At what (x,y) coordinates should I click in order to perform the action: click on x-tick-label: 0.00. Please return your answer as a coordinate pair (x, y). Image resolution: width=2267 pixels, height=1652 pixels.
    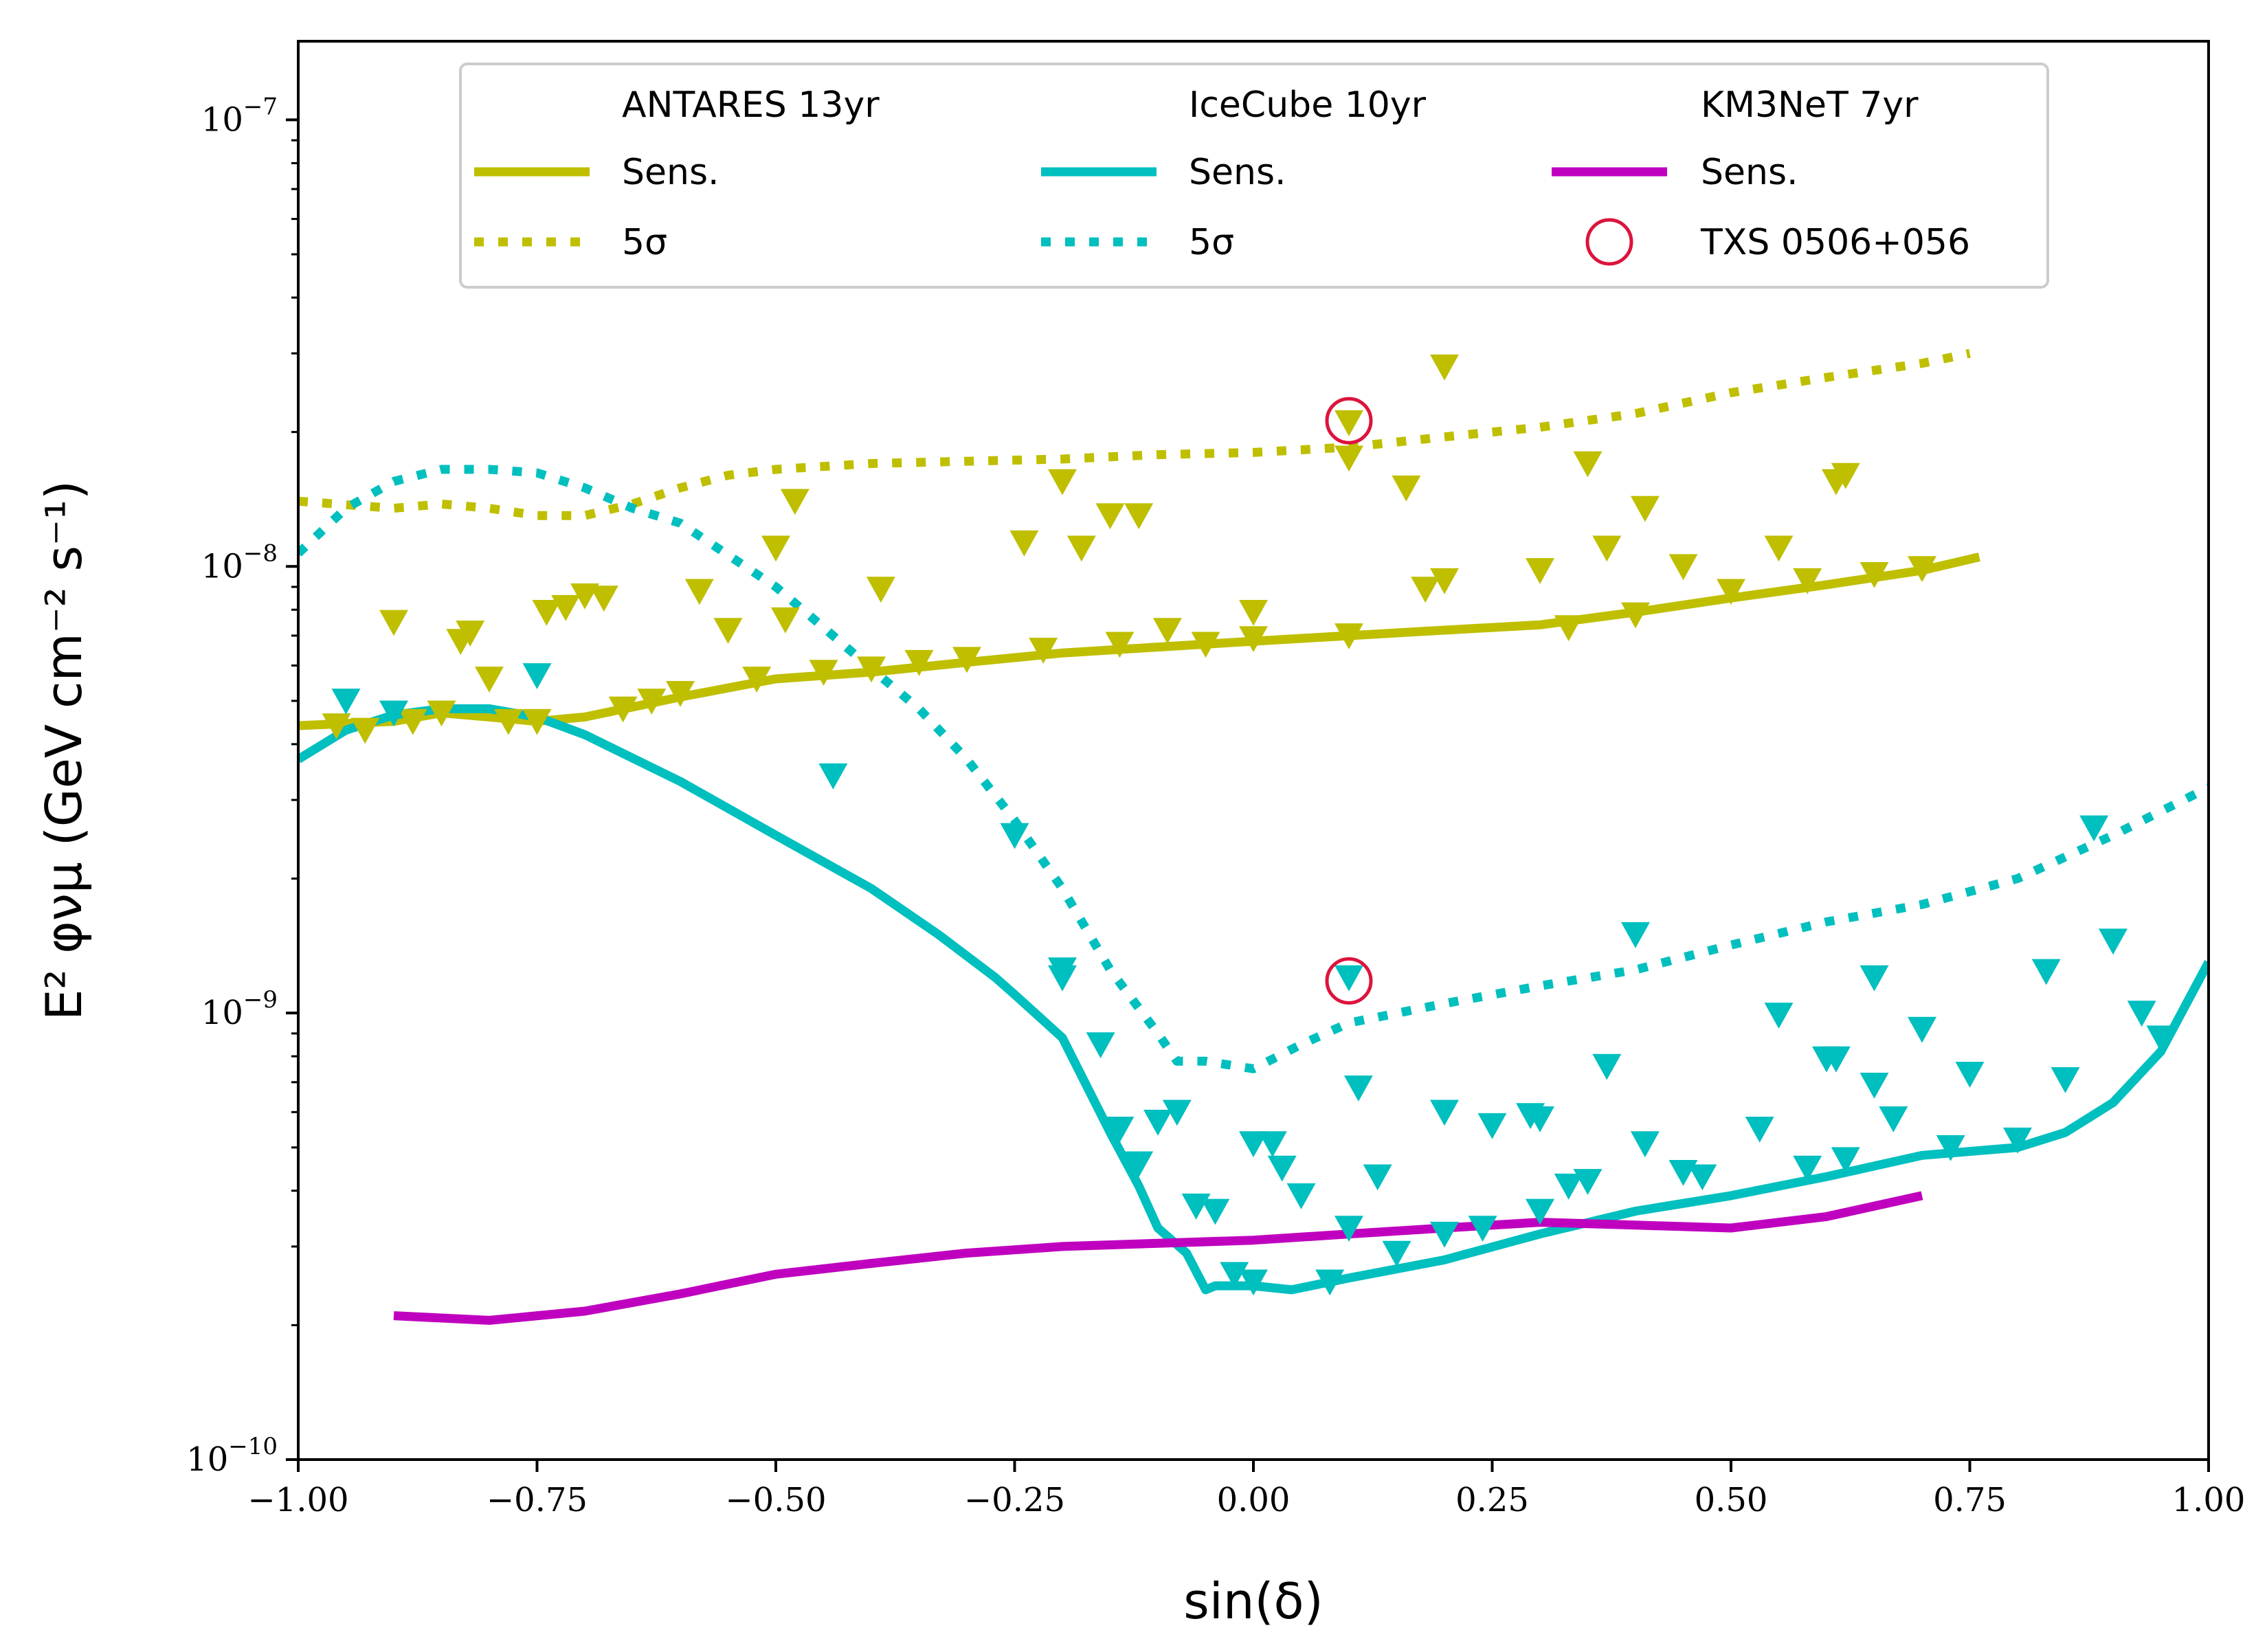
    Looking at the image, I should click on (1254, 1500).